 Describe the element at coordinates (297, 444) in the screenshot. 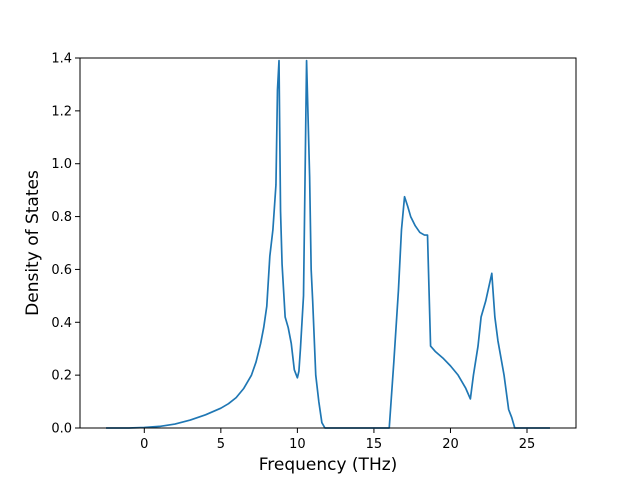

I see `x-tick-label: 10` at that location.